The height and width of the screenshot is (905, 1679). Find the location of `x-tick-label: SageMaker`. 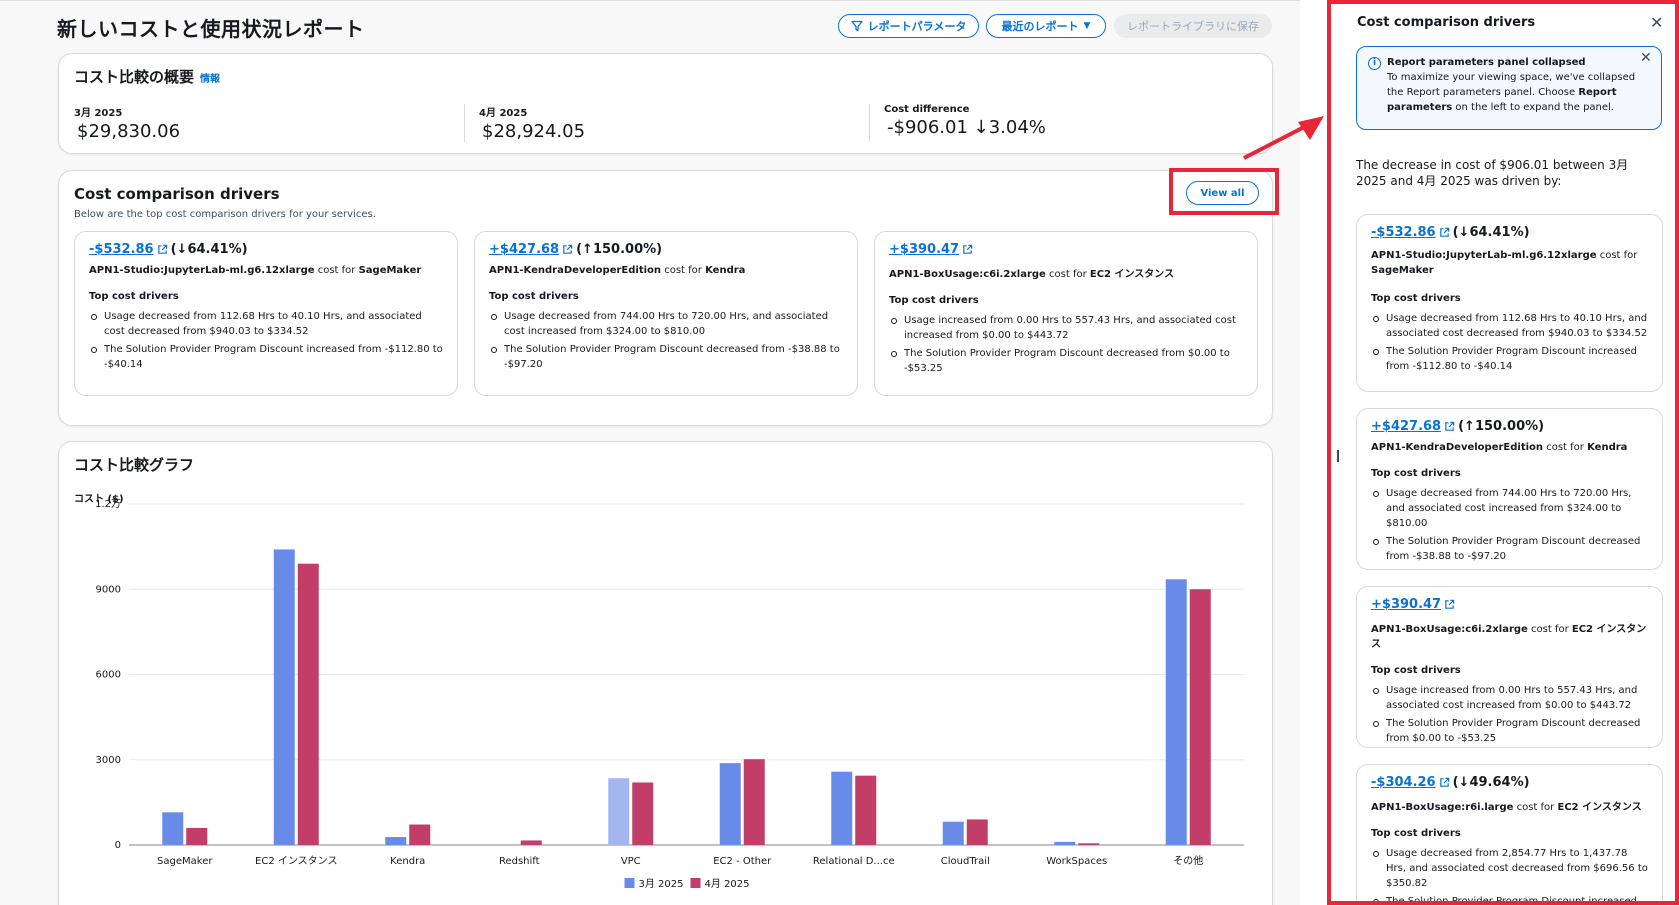

x-tick-label: SageMaker is located at coordinates (185, 861).